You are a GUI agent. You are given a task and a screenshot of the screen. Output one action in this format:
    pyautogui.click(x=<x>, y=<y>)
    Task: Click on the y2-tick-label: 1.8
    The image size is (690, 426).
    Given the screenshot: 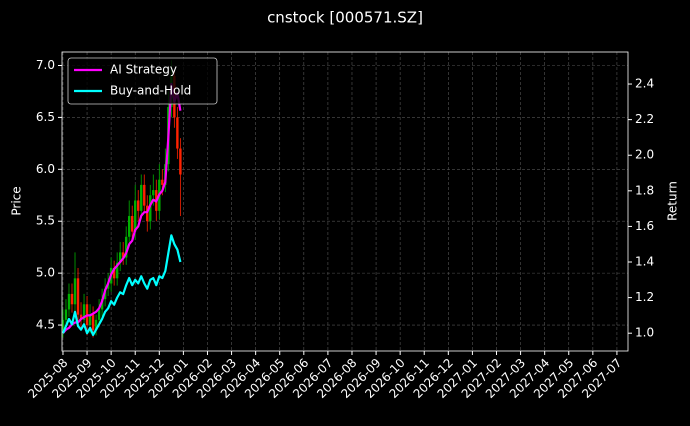 What is the action you would take?
    pyautogui.click(x=644, y=190)
    